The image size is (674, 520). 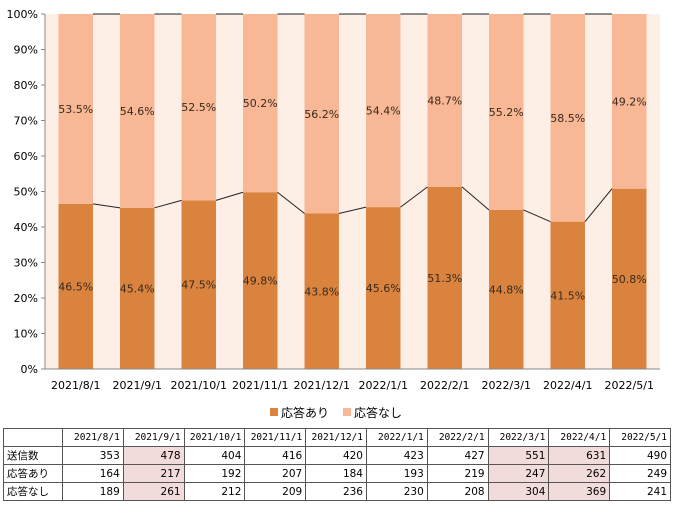 I want to click on data-label-no-response: 48.7%, so click(x=444, y=100).